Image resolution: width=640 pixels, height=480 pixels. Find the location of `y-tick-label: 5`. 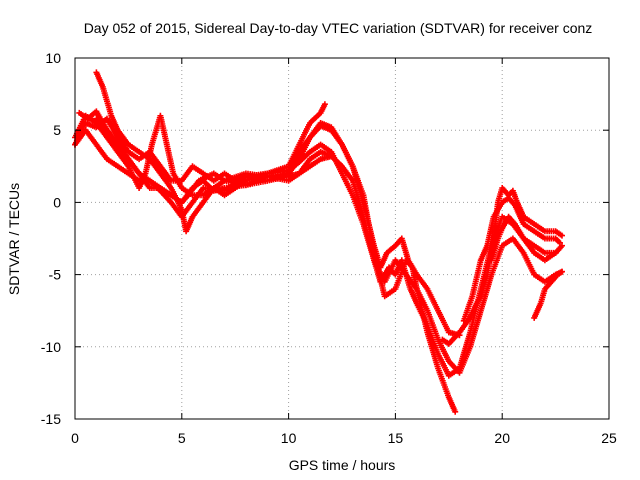

y-tick-label: 5 is located at coordinates (57, 130).